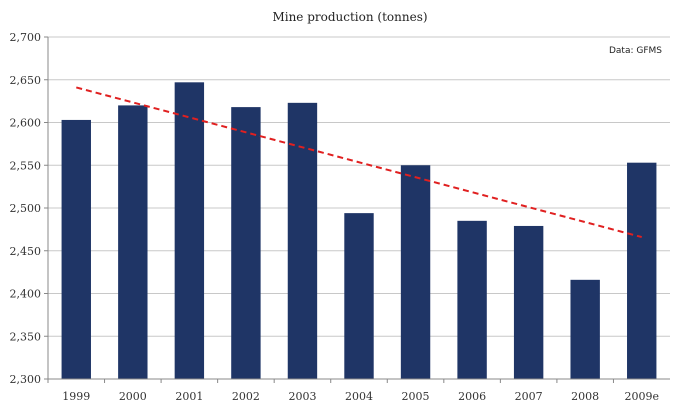  What do you see at coordinates (26, 165) in the screenshot?
I see `y-tick-label: 2,550` at bounding box center [26, 165].